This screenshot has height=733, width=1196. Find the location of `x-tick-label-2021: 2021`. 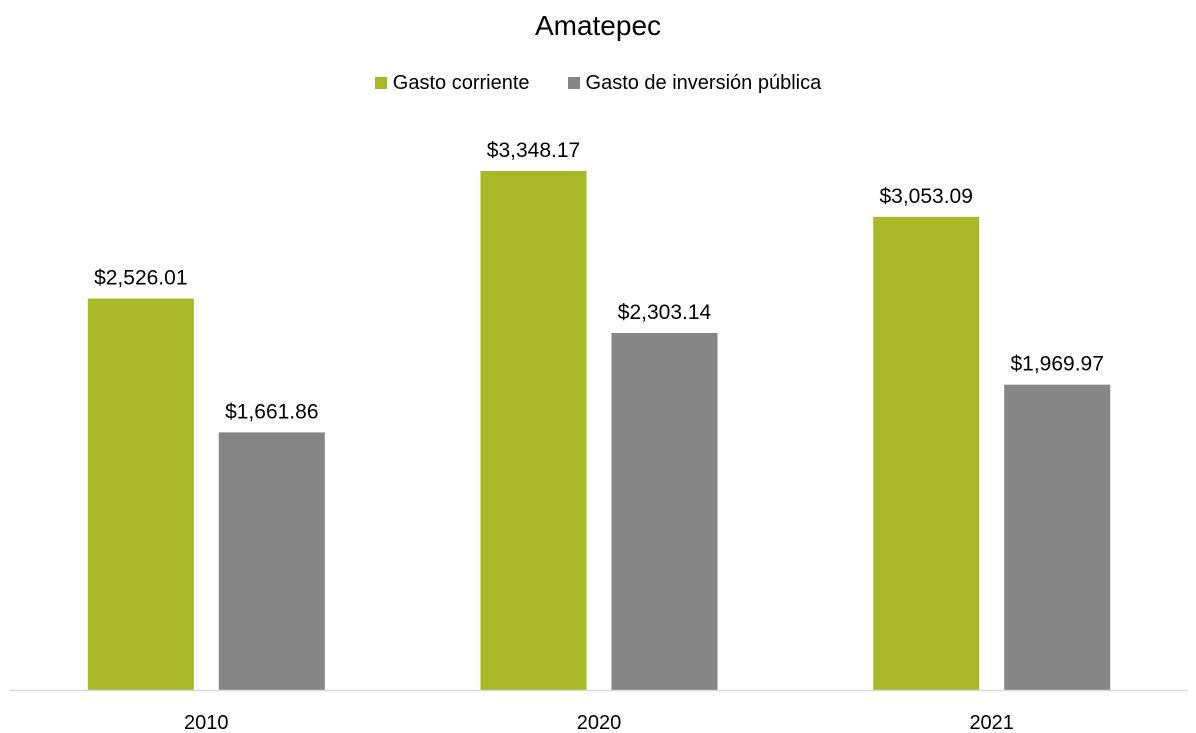

x-tick-label-2021: 2021 is located at coordinates (991, 722).